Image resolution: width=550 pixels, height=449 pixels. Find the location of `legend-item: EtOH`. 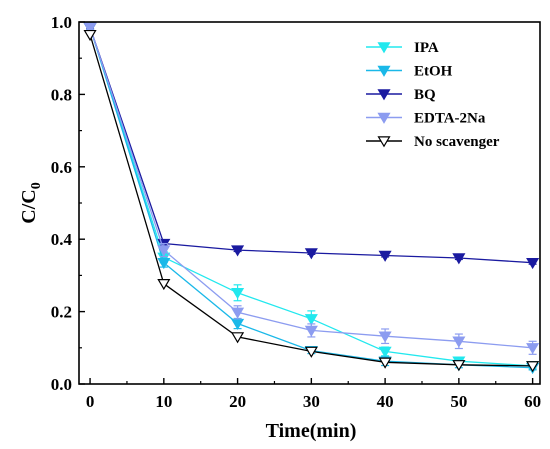

legend-item: EtOH is located at coordinates (409, 72).